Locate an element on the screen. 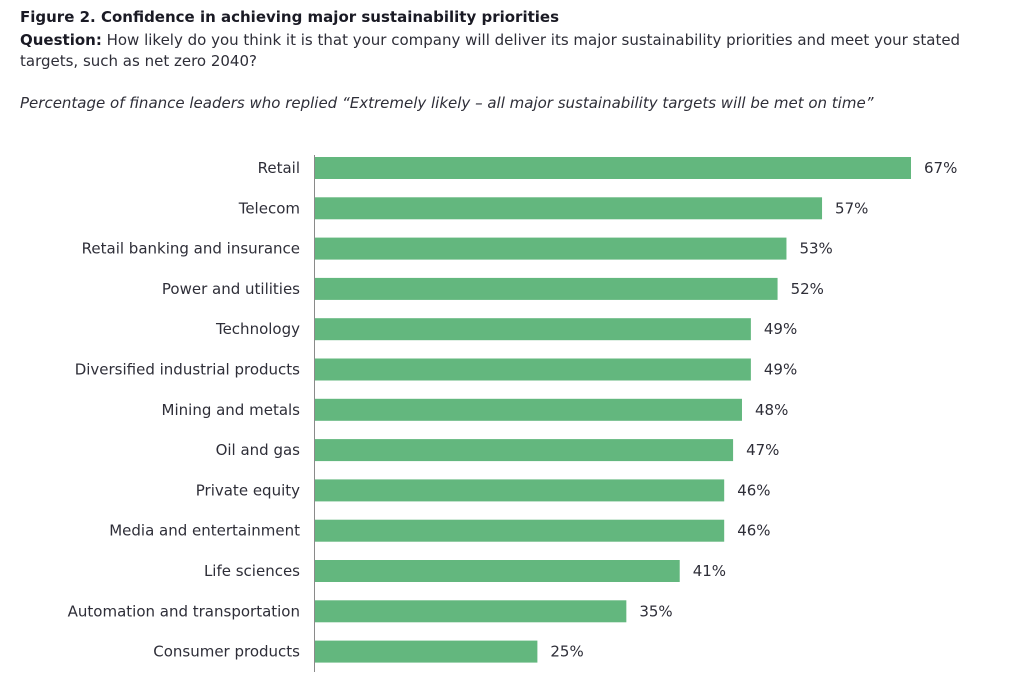  value-label: 67% is located at coordinates (940, 168).